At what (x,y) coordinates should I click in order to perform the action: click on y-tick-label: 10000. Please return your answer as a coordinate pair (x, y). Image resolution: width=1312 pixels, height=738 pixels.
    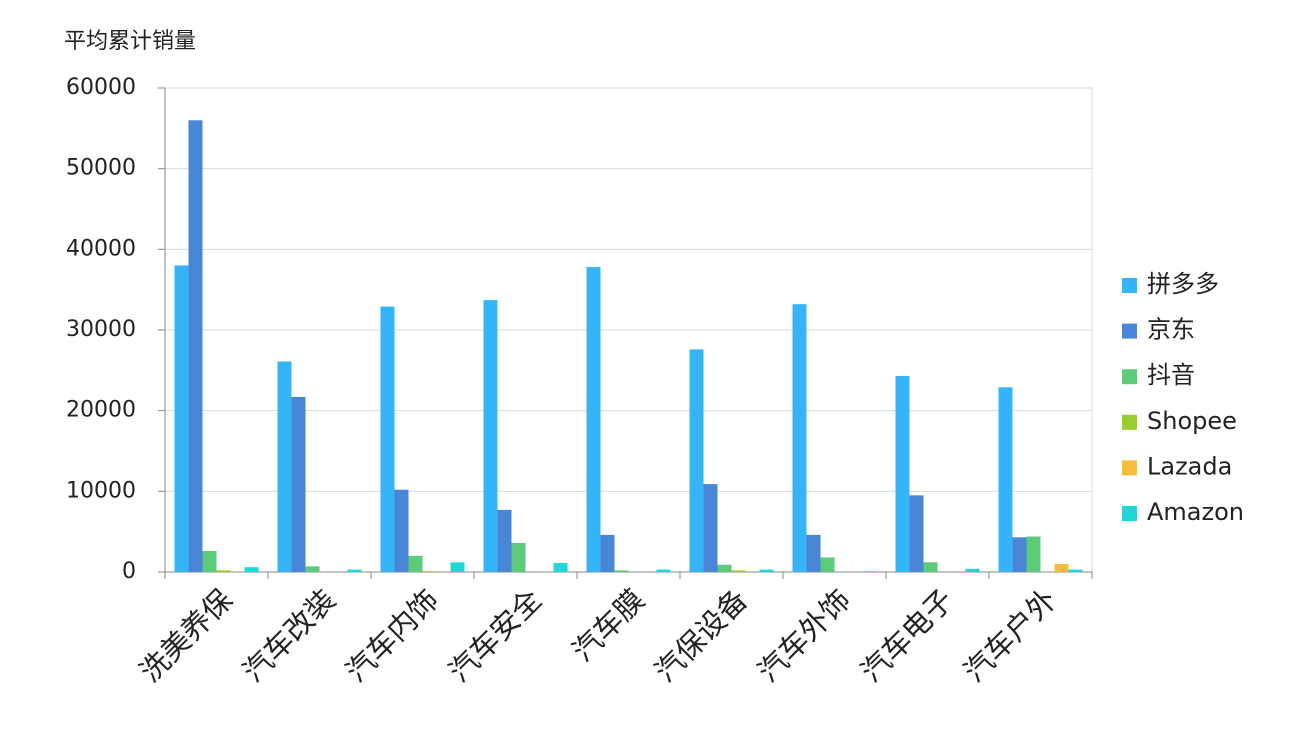
    Looking at the image, I should click on (101, 490).